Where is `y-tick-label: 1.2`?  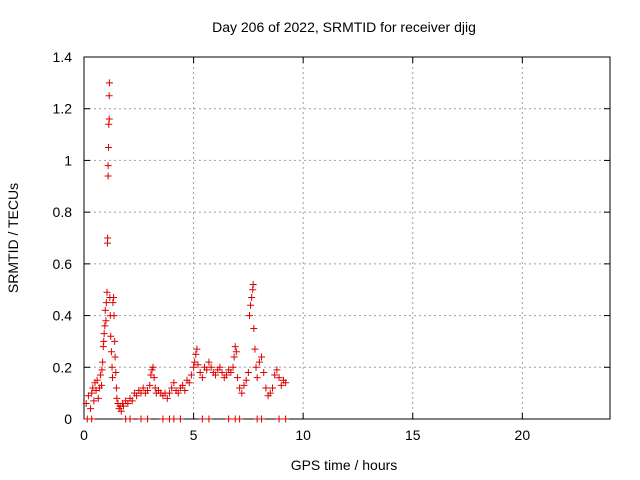
y-tick-label: 1.2 is located at coordinates (63, 109).